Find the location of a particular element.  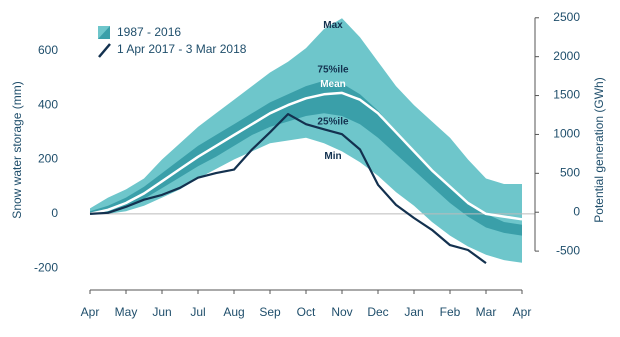

x-tick-label: Jul is located at coordinates (197, 312).